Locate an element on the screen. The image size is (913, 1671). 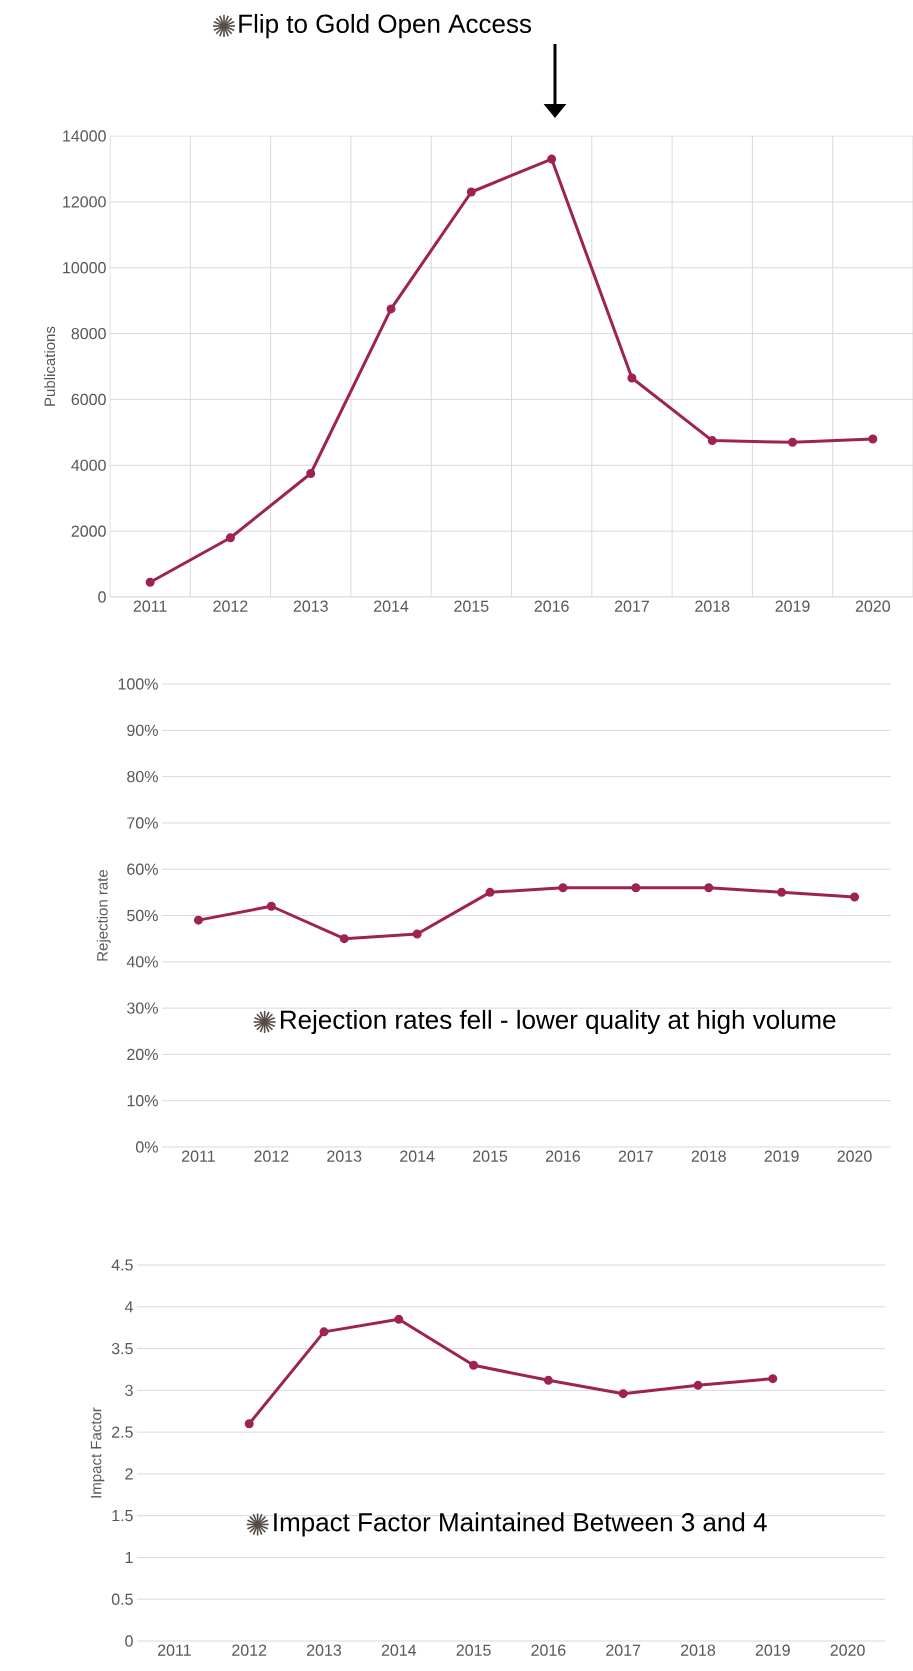
y-tick-label: 50% is located at coordinates (142, 915).